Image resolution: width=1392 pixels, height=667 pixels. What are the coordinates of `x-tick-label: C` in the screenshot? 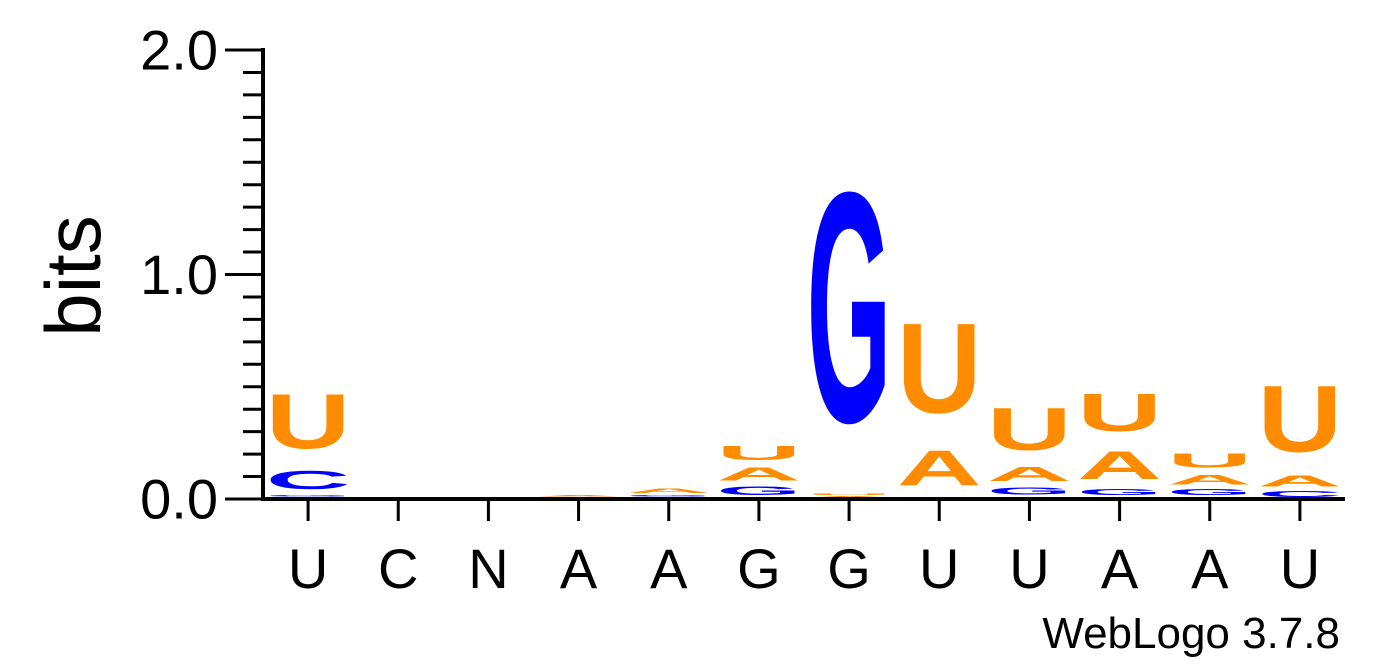 It's located at (398, 568).